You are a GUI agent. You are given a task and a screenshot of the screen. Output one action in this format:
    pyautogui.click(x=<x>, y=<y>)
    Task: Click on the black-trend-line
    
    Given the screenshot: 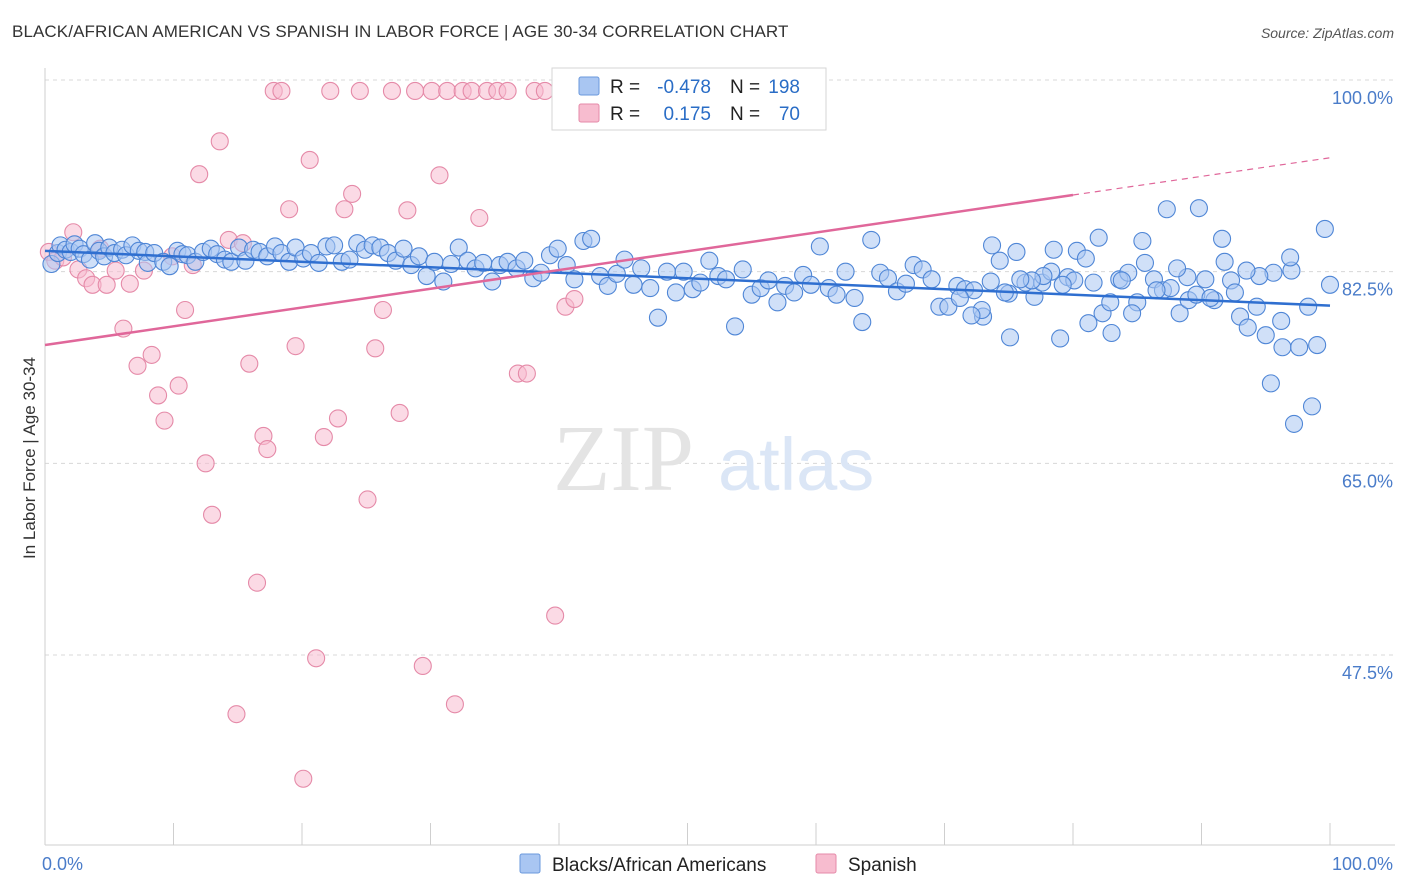 What is the action you would take?
    pyautogui.click(x=687, y=278)
    